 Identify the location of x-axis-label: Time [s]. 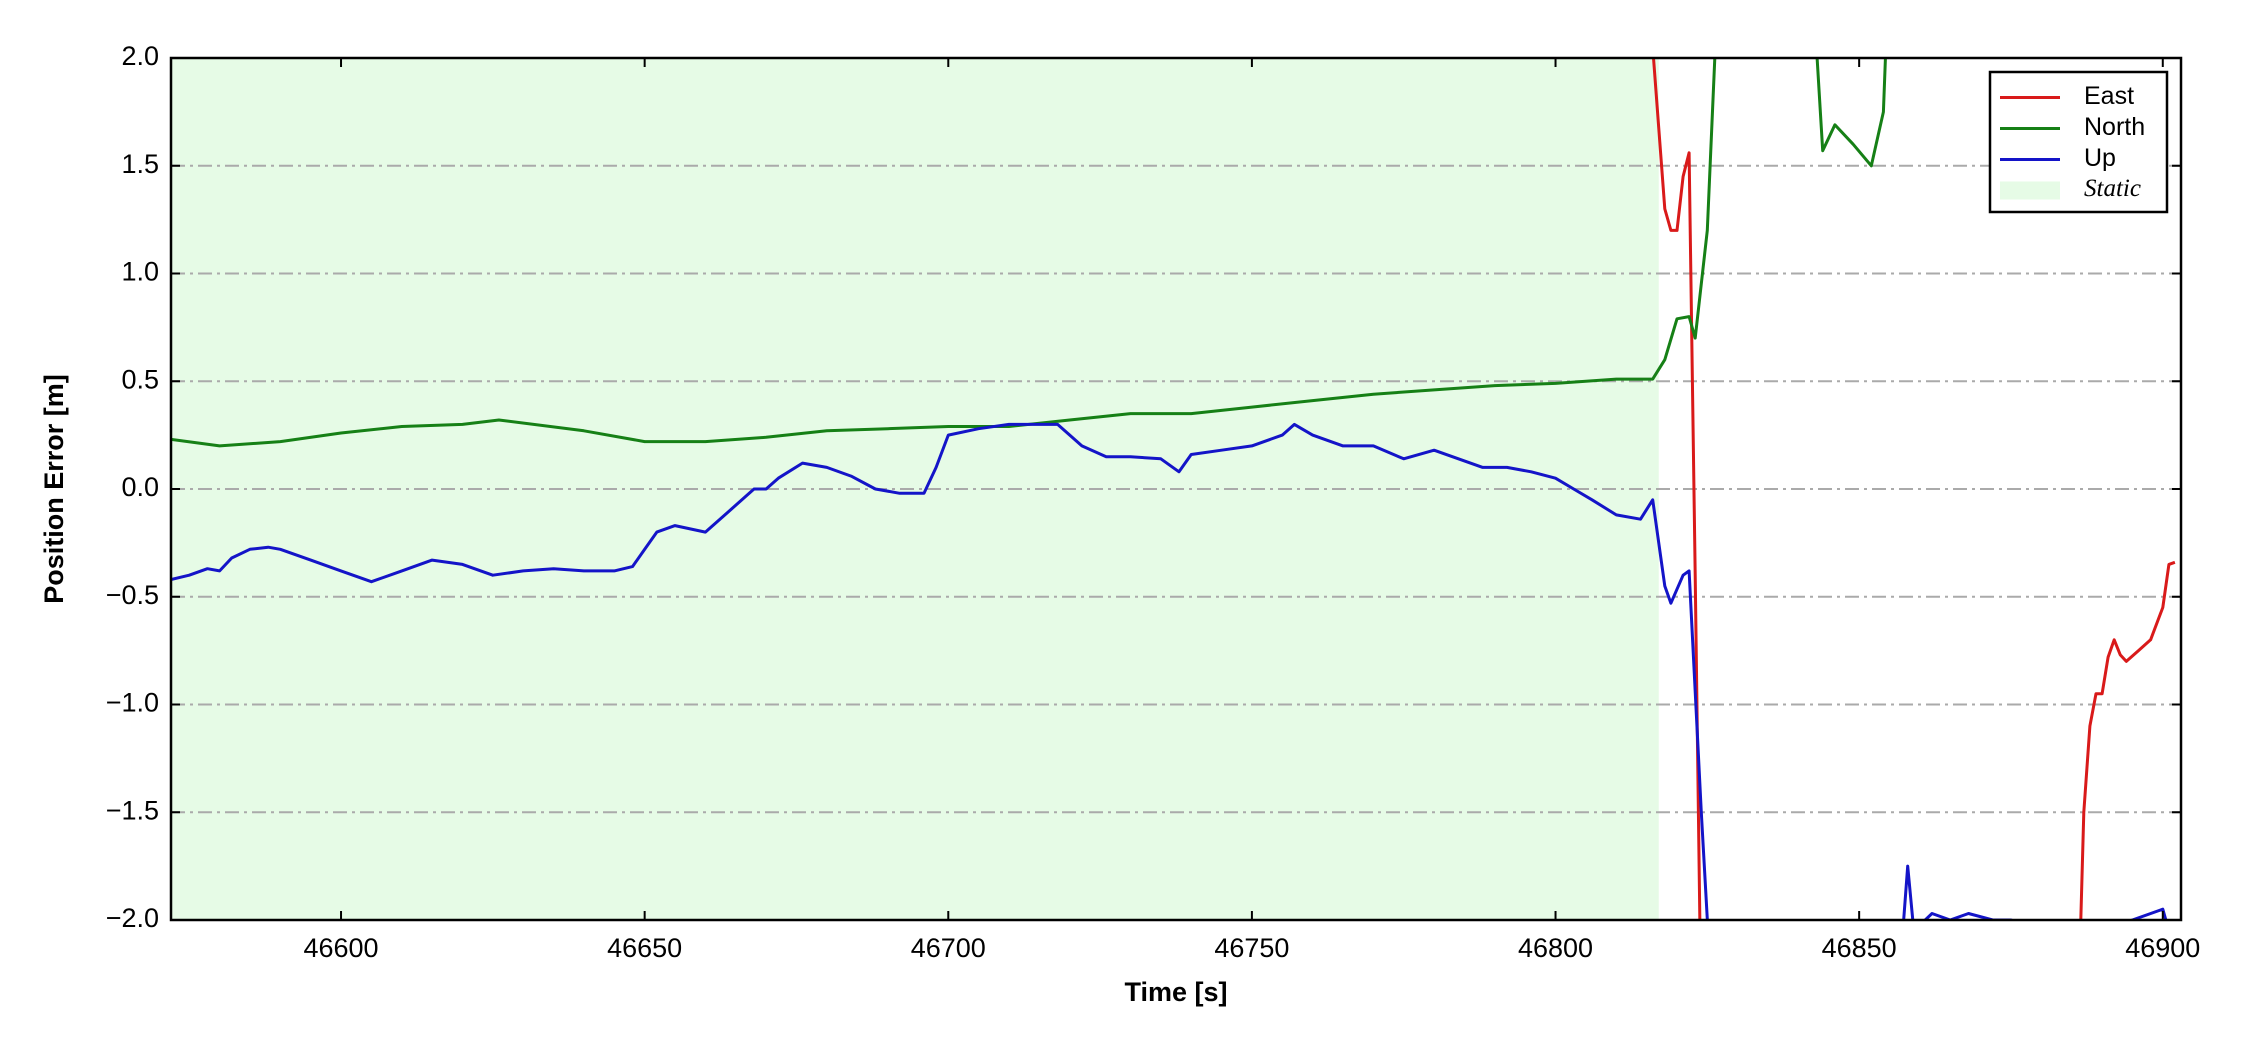
(1175, 992).